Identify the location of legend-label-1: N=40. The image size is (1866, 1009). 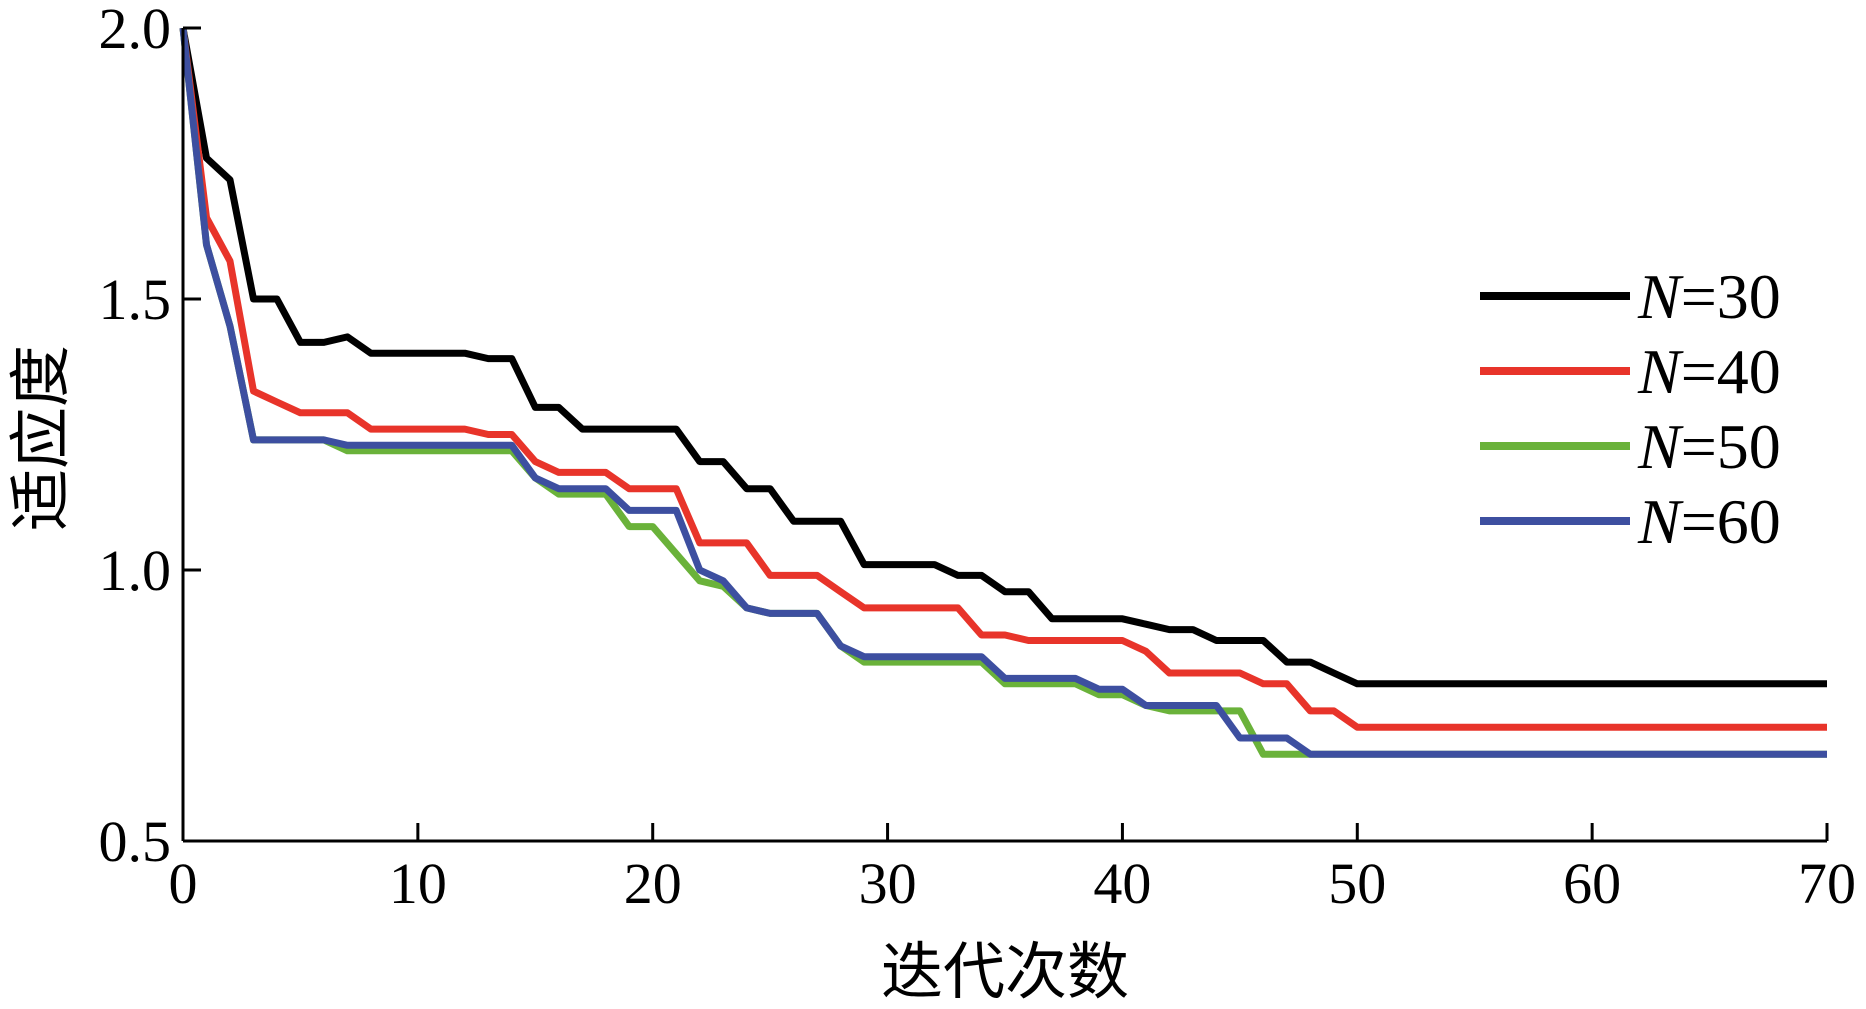
(1709, 371).